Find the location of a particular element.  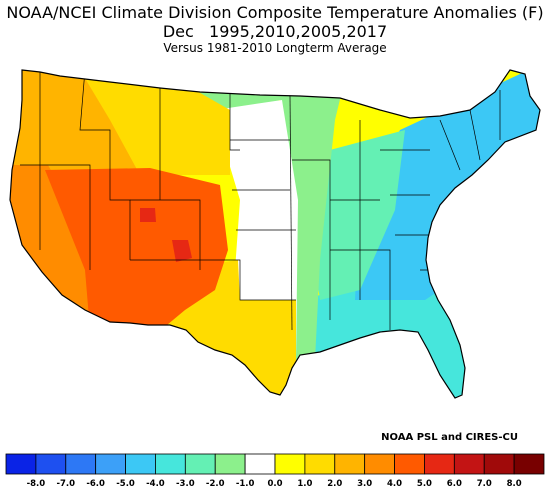

credit-label: NOAA PSL and CIRES-CU is located at coordinates (449, 437).